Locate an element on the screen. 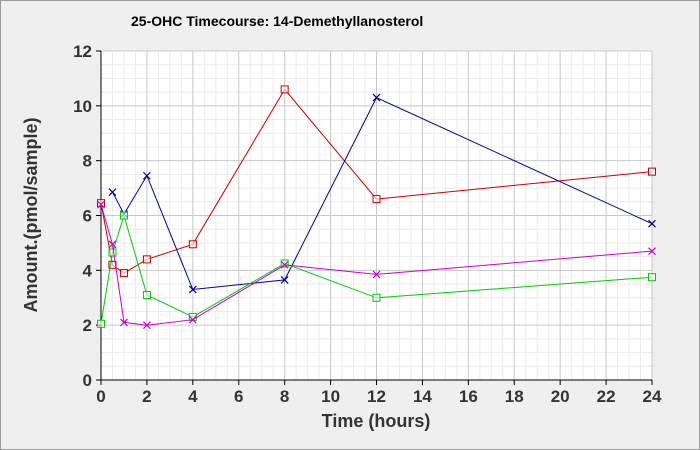 The width and height of the screenshot is (700, 450). x-tick-label: 22 is located at coordinates (606, 396).